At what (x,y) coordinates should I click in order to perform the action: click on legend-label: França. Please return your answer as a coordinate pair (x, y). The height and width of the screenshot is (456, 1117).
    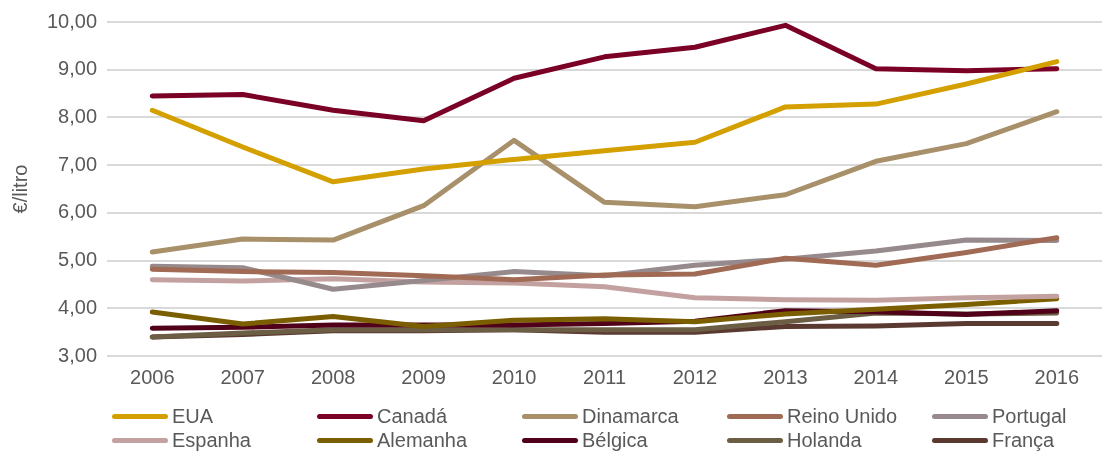
    Looking at the image, I should click on (1023, 440).